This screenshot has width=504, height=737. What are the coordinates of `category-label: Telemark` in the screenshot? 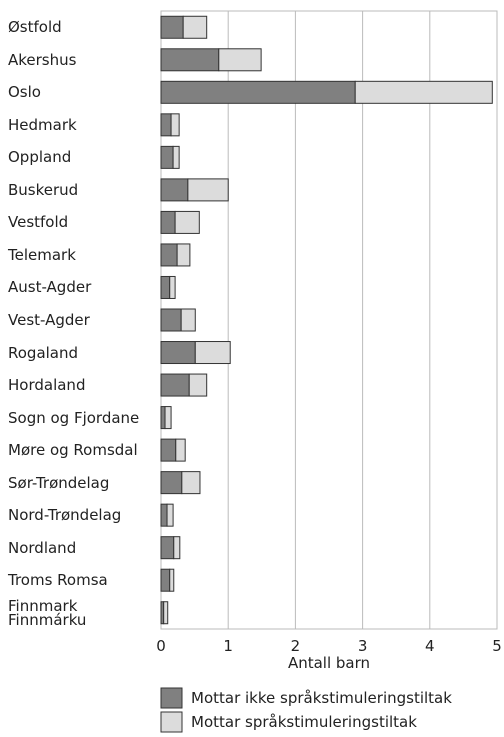 It's located at (42, 254).